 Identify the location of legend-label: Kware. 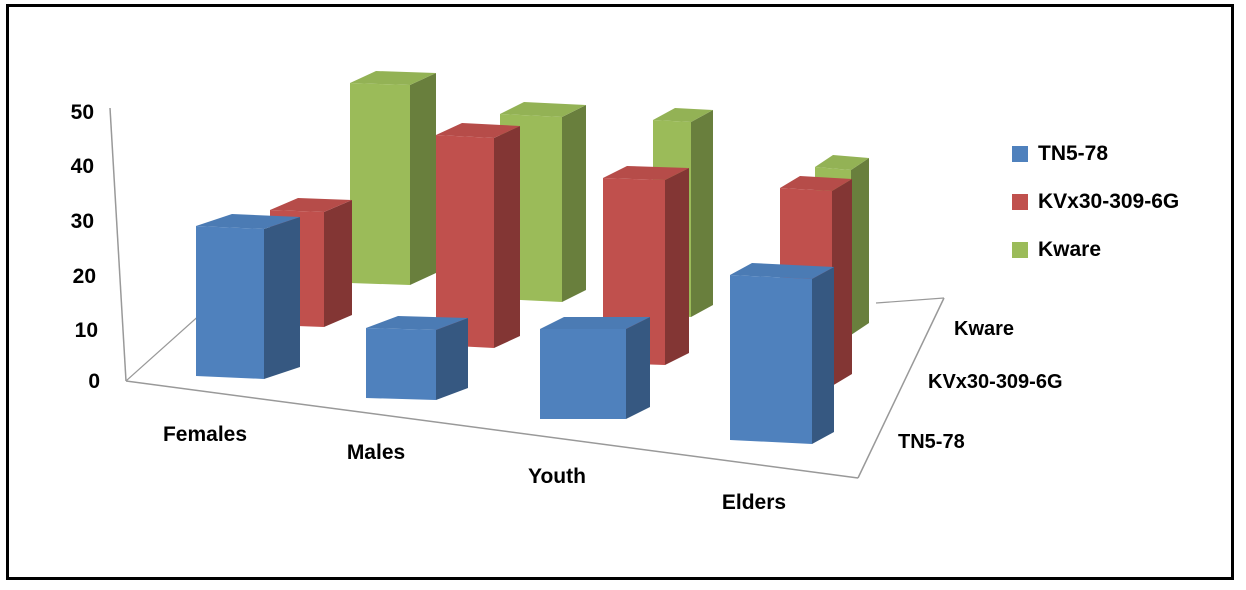
(1070, 249).